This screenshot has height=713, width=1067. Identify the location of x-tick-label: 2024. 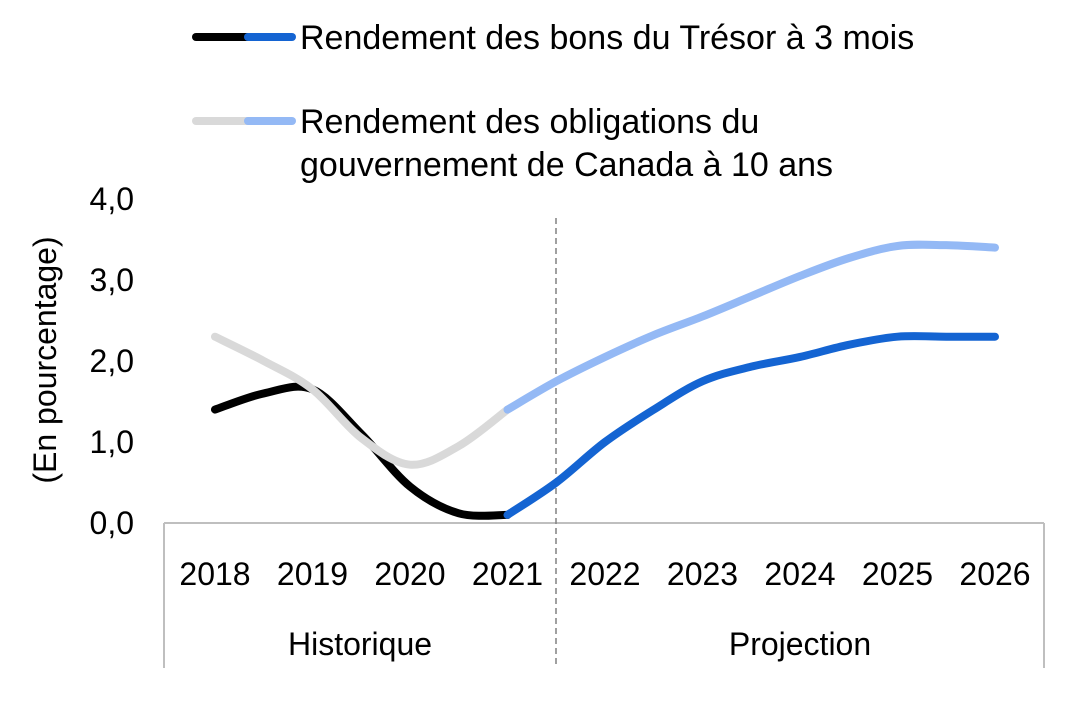
(799, 574).